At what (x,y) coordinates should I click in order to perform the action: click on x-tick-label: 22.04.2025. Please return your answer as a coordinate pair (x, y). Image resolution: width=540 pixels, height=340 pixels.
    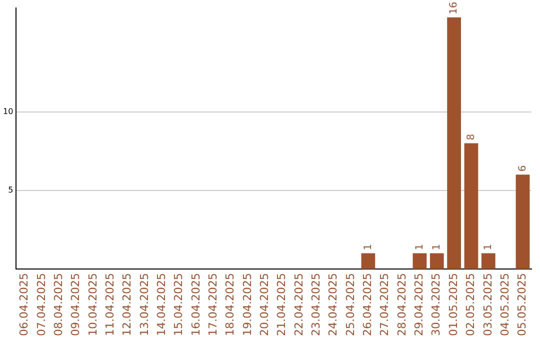
    Looking at the image, I should click on (299, 304).